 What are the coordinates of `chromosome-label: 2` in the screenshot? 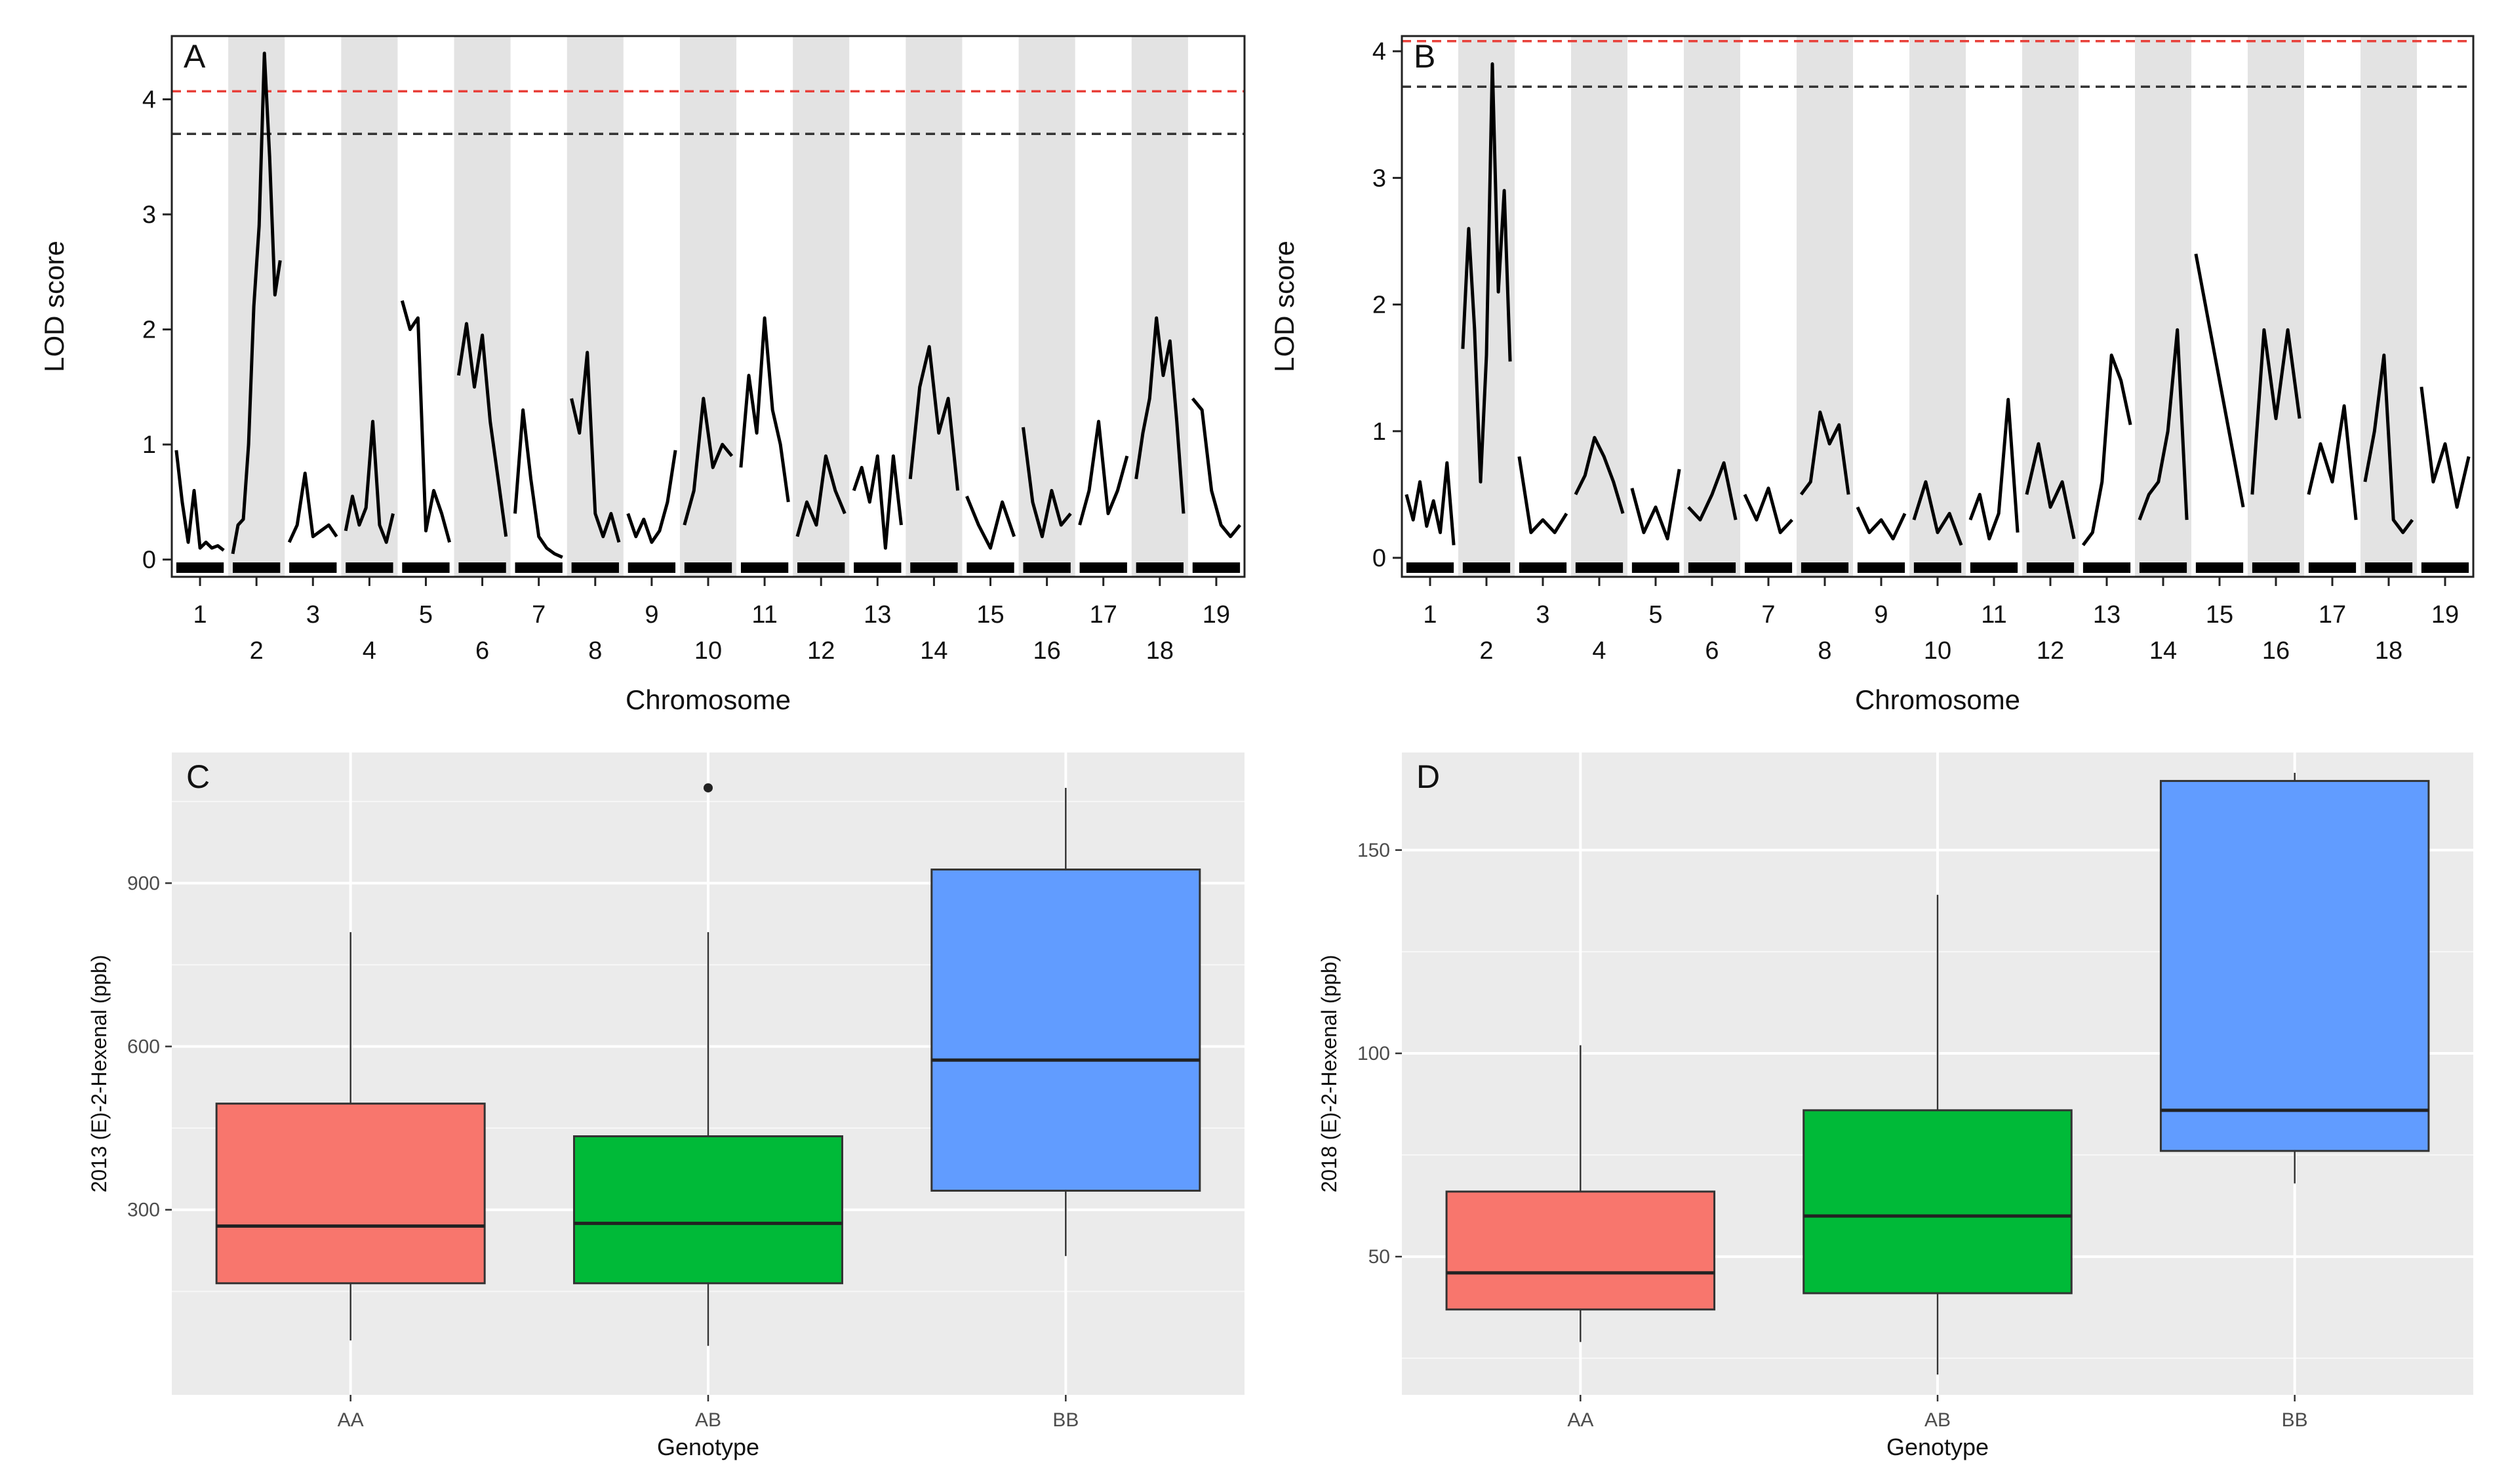 It's located at (257, 651).